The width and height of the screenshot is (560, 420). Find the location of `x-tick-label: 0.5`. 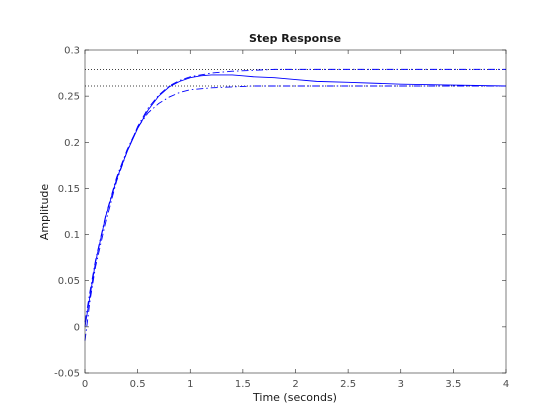

x-tick-label: 0.5 is located at coordinates (138, 384).